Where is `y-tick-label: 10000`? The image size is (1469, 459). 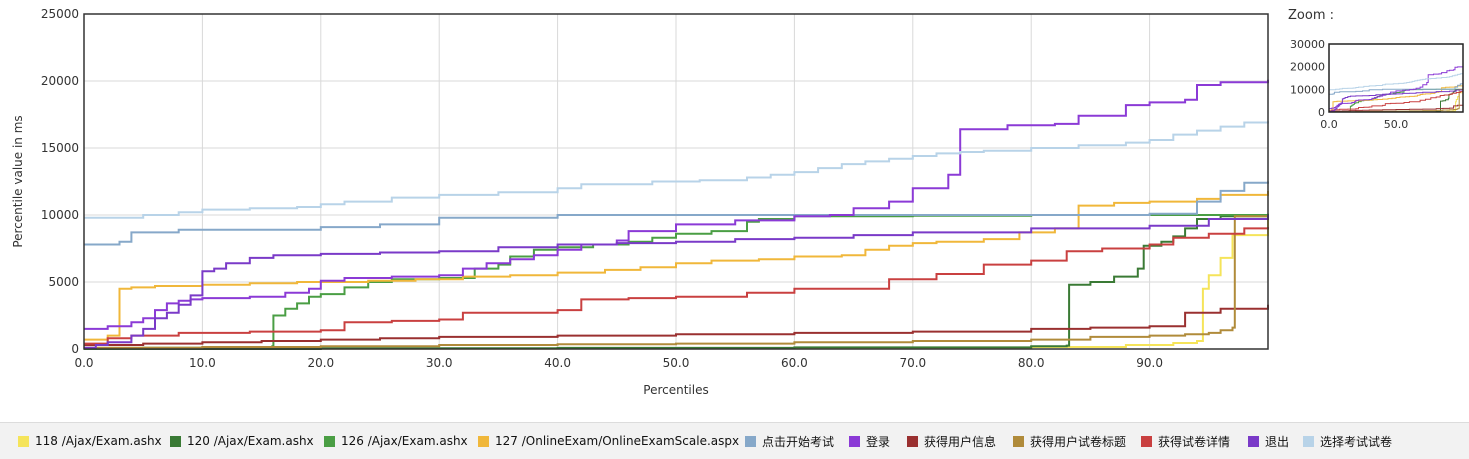
y-tick-label: 10000 is located at coordinates (60, 215).